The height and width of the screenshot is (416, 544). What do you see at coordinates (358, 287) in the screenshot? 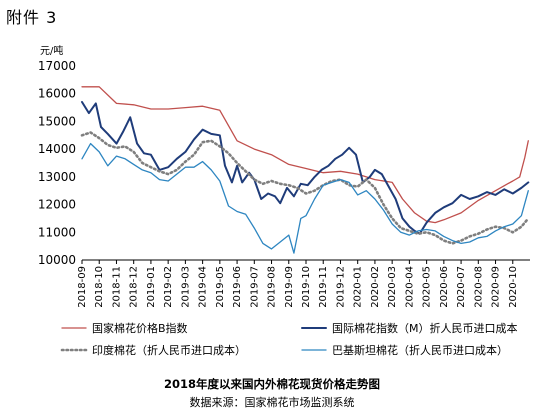
I see `x-tick-label: 2020-01` at bounding box center [358, 287].